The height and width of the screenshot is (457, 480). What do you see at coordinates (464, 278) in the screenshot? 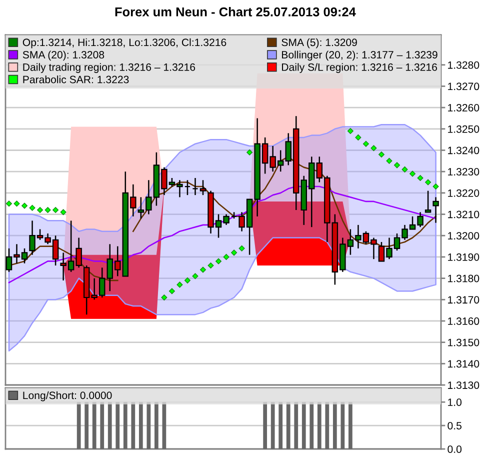
I see `y-tick-label: 1.3180` at bounding box center [464, 278].